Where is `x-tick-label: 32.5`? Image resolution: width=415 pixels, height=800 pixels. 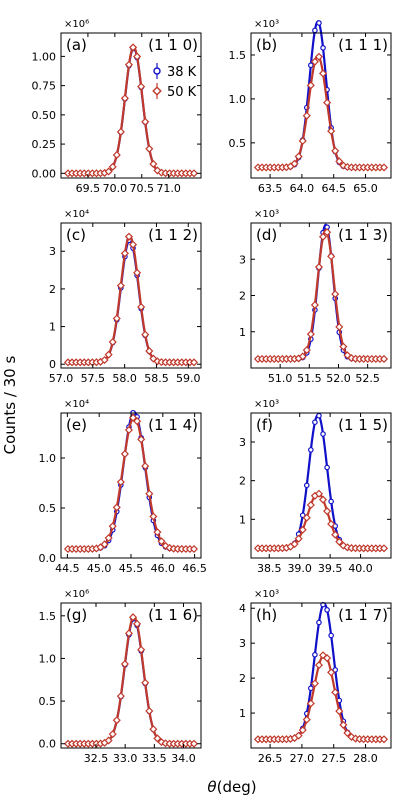
x-tick-label: 32.5 is located at coordinates (96, 758).